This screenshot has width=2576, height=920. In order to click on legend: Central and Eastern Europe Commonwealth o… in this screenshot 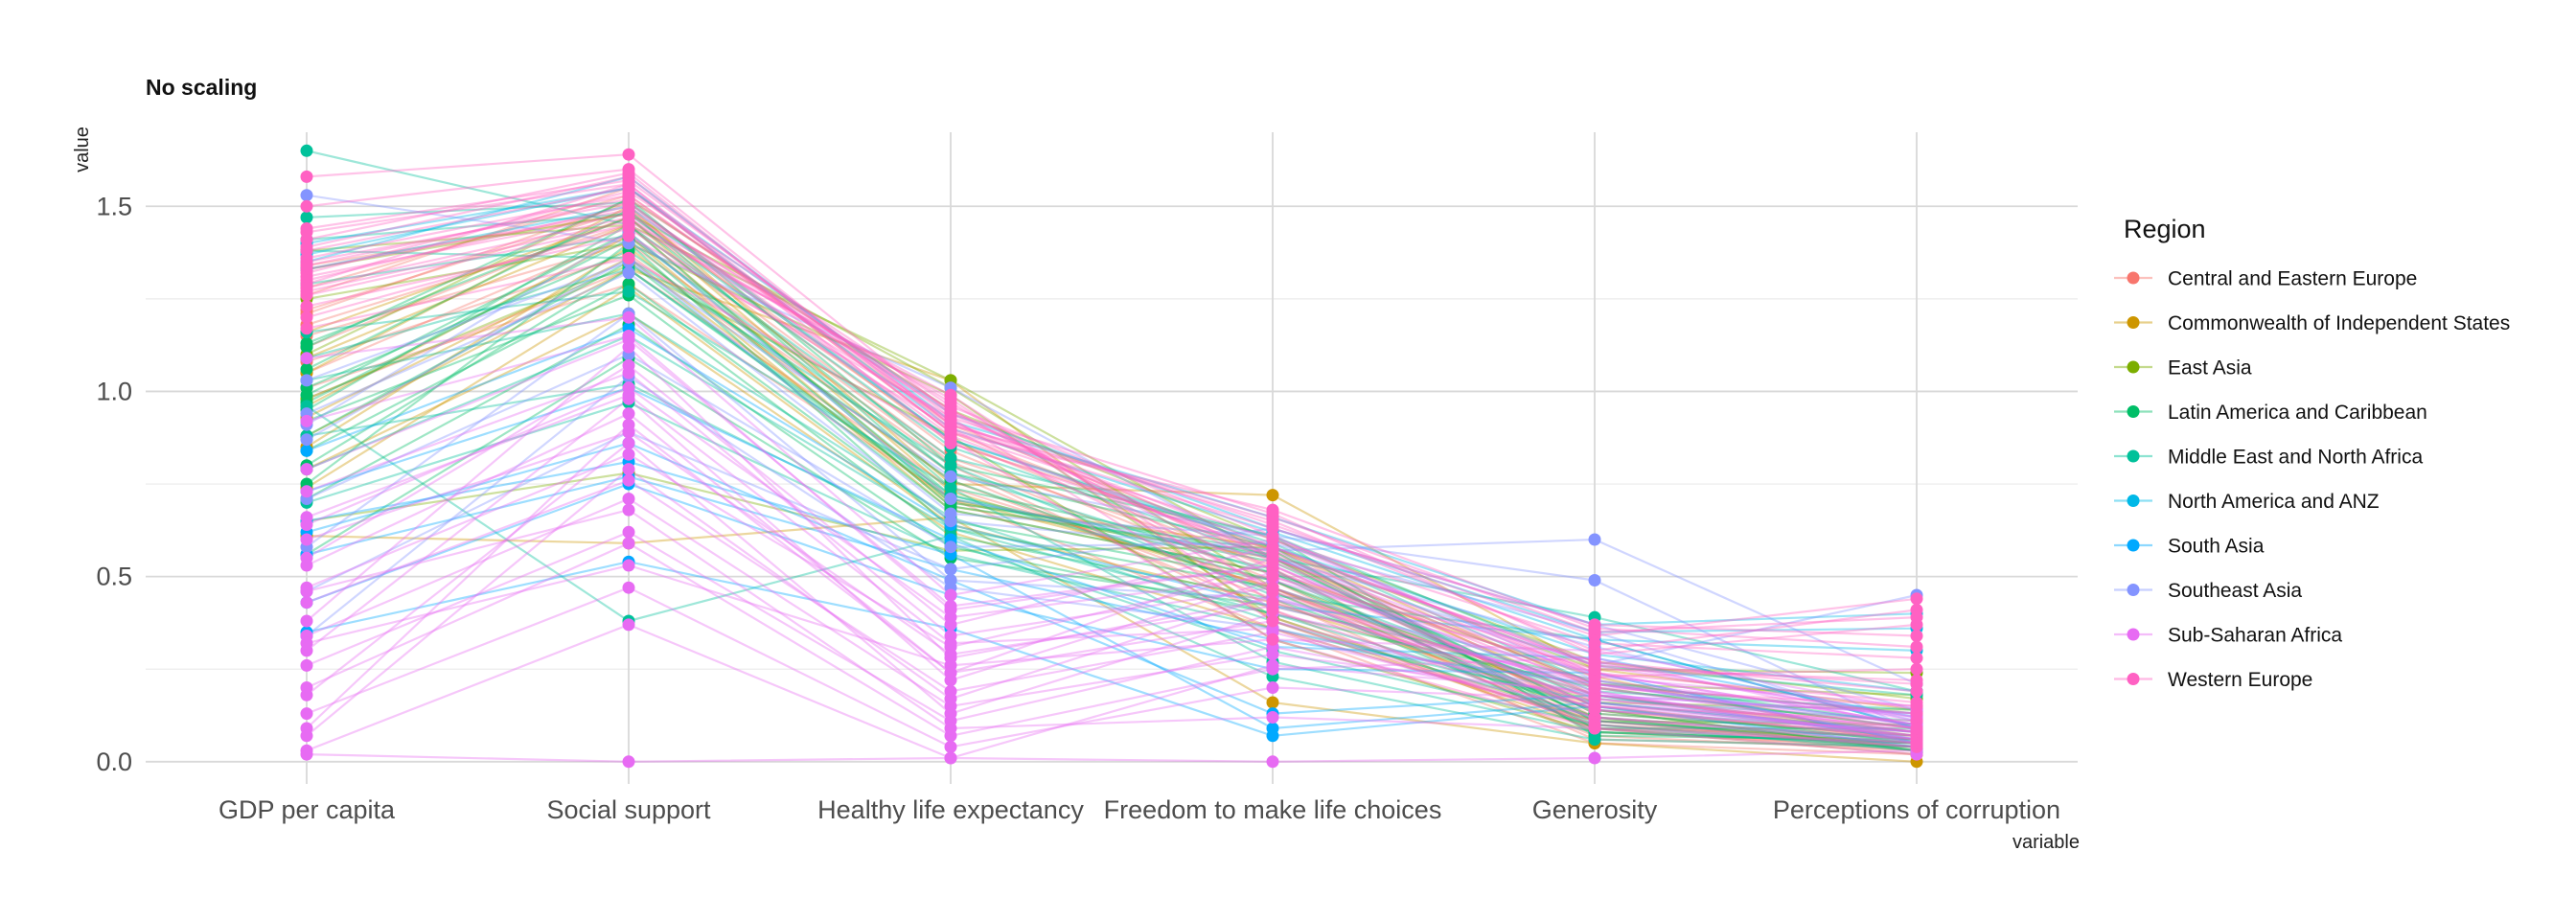, I will do `click(2312, 479)`.